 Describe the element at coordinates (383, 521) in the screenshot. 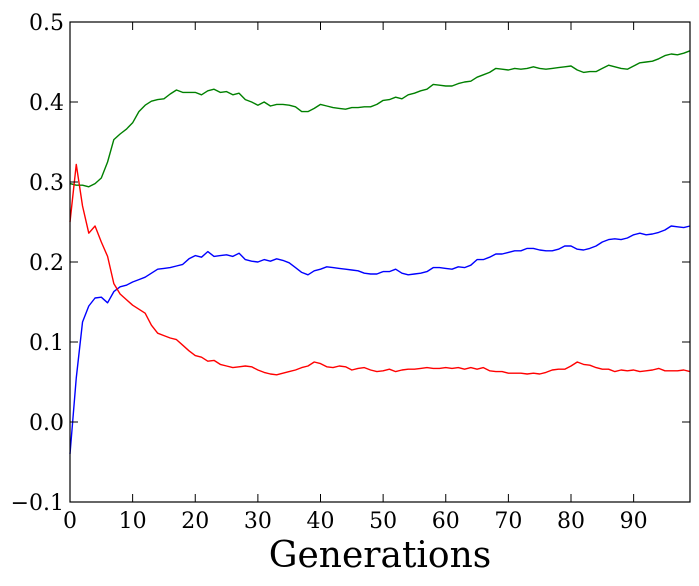

I see `x-tick-label: 50` at that location.